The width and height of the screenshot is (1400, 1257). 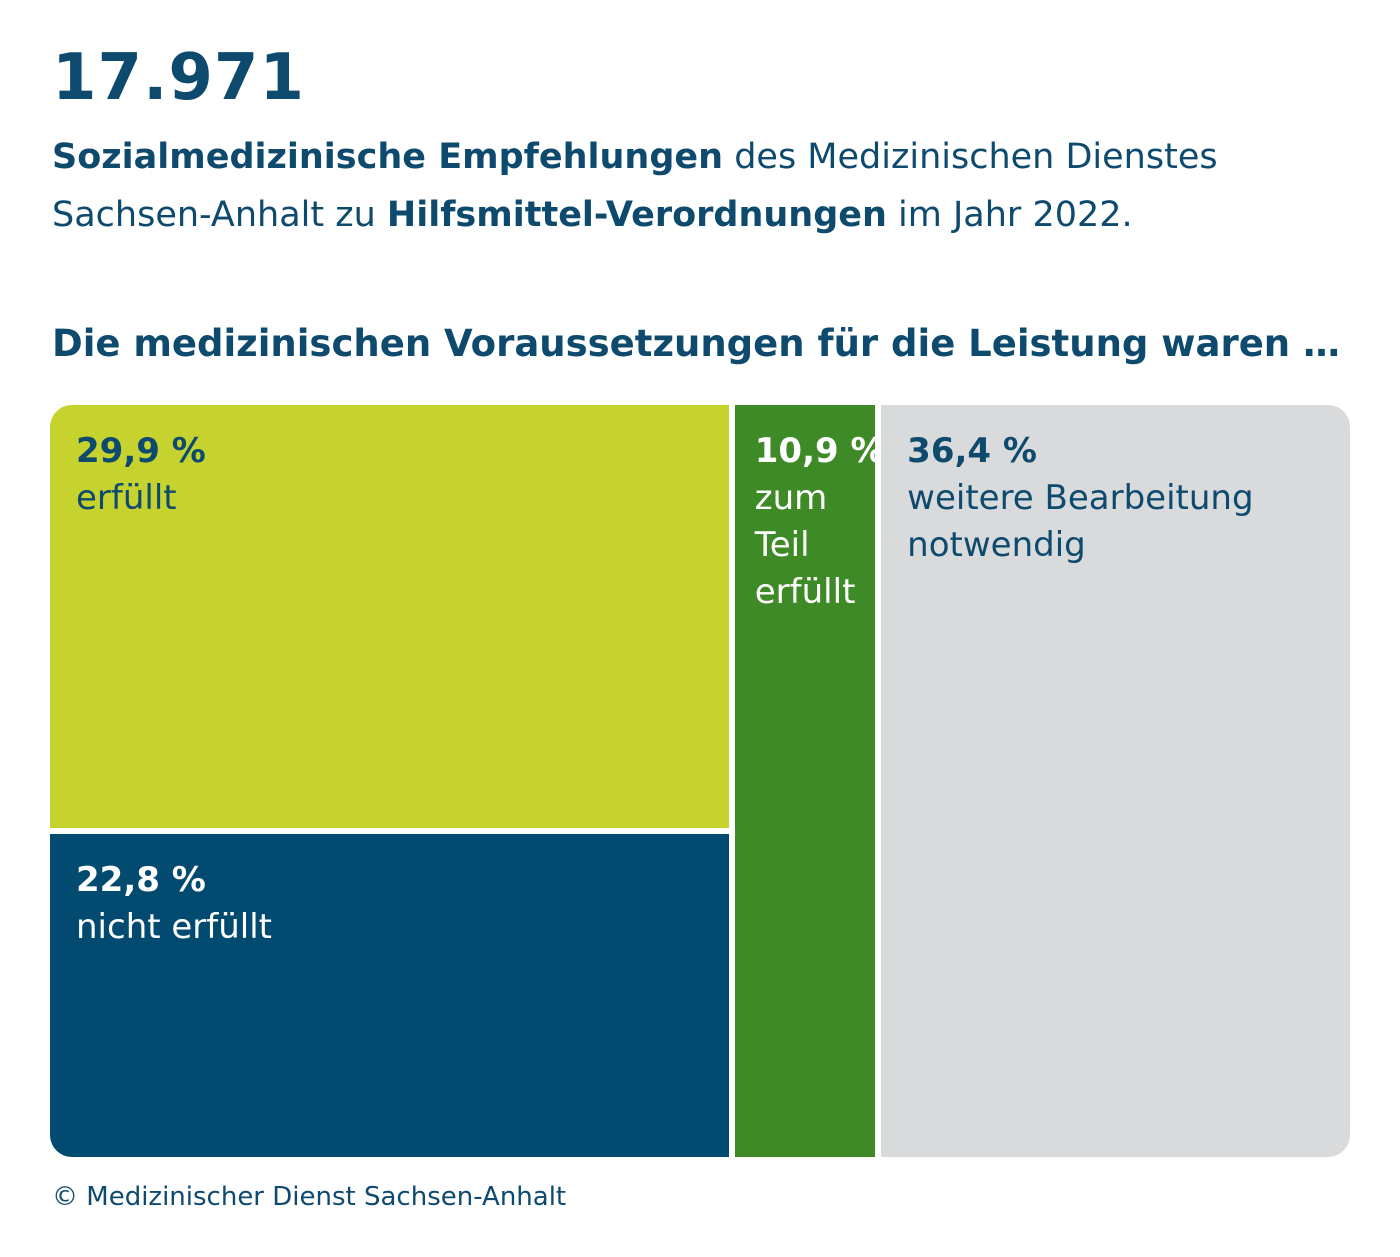 I want to click on subtitle-text-2: im Jahr 2022., so click(x=1009, y=215).